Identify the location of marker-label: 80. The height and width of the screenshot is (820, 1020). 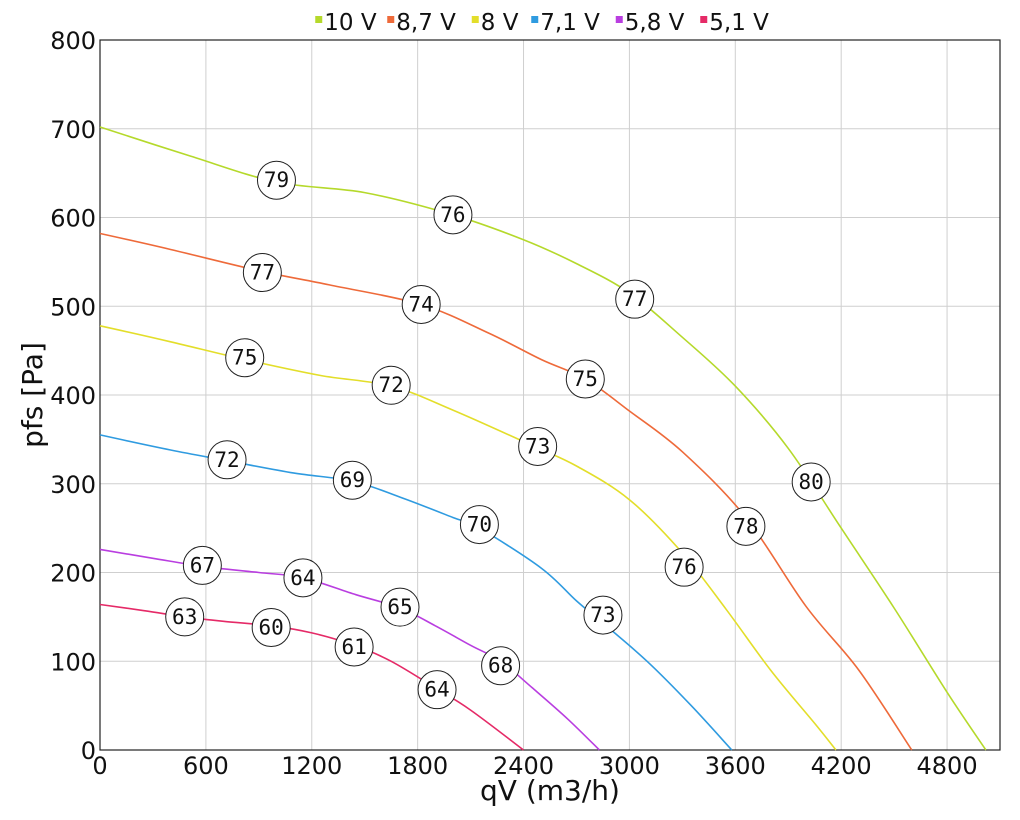
(811, 482).